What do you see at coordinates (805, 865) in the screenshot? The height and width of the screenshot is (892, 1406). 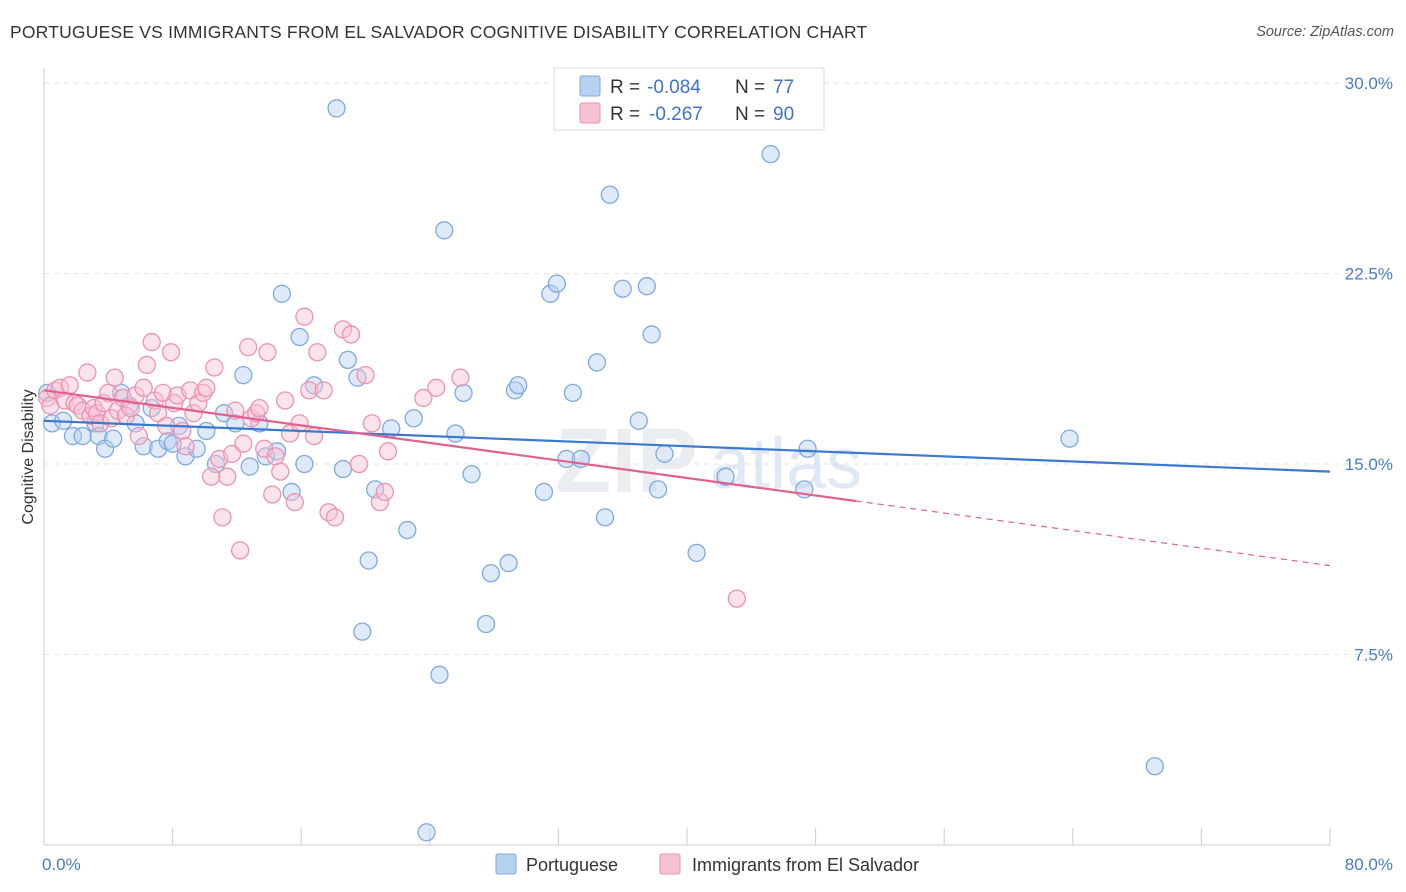 I see `bottom-legend-label-salvador: Immigrants from El Salvador` at bounding box center [805, 865].